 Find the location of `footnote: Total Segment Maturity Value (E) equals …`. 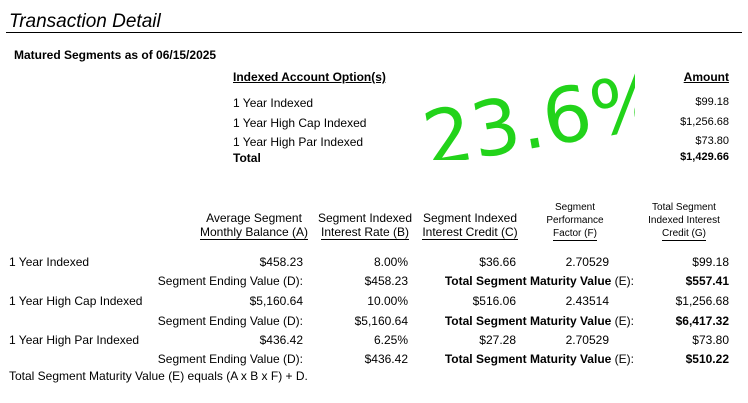

footnote: Total Segment Maturity Value (E) equals … is located at coordinates (158, 376).